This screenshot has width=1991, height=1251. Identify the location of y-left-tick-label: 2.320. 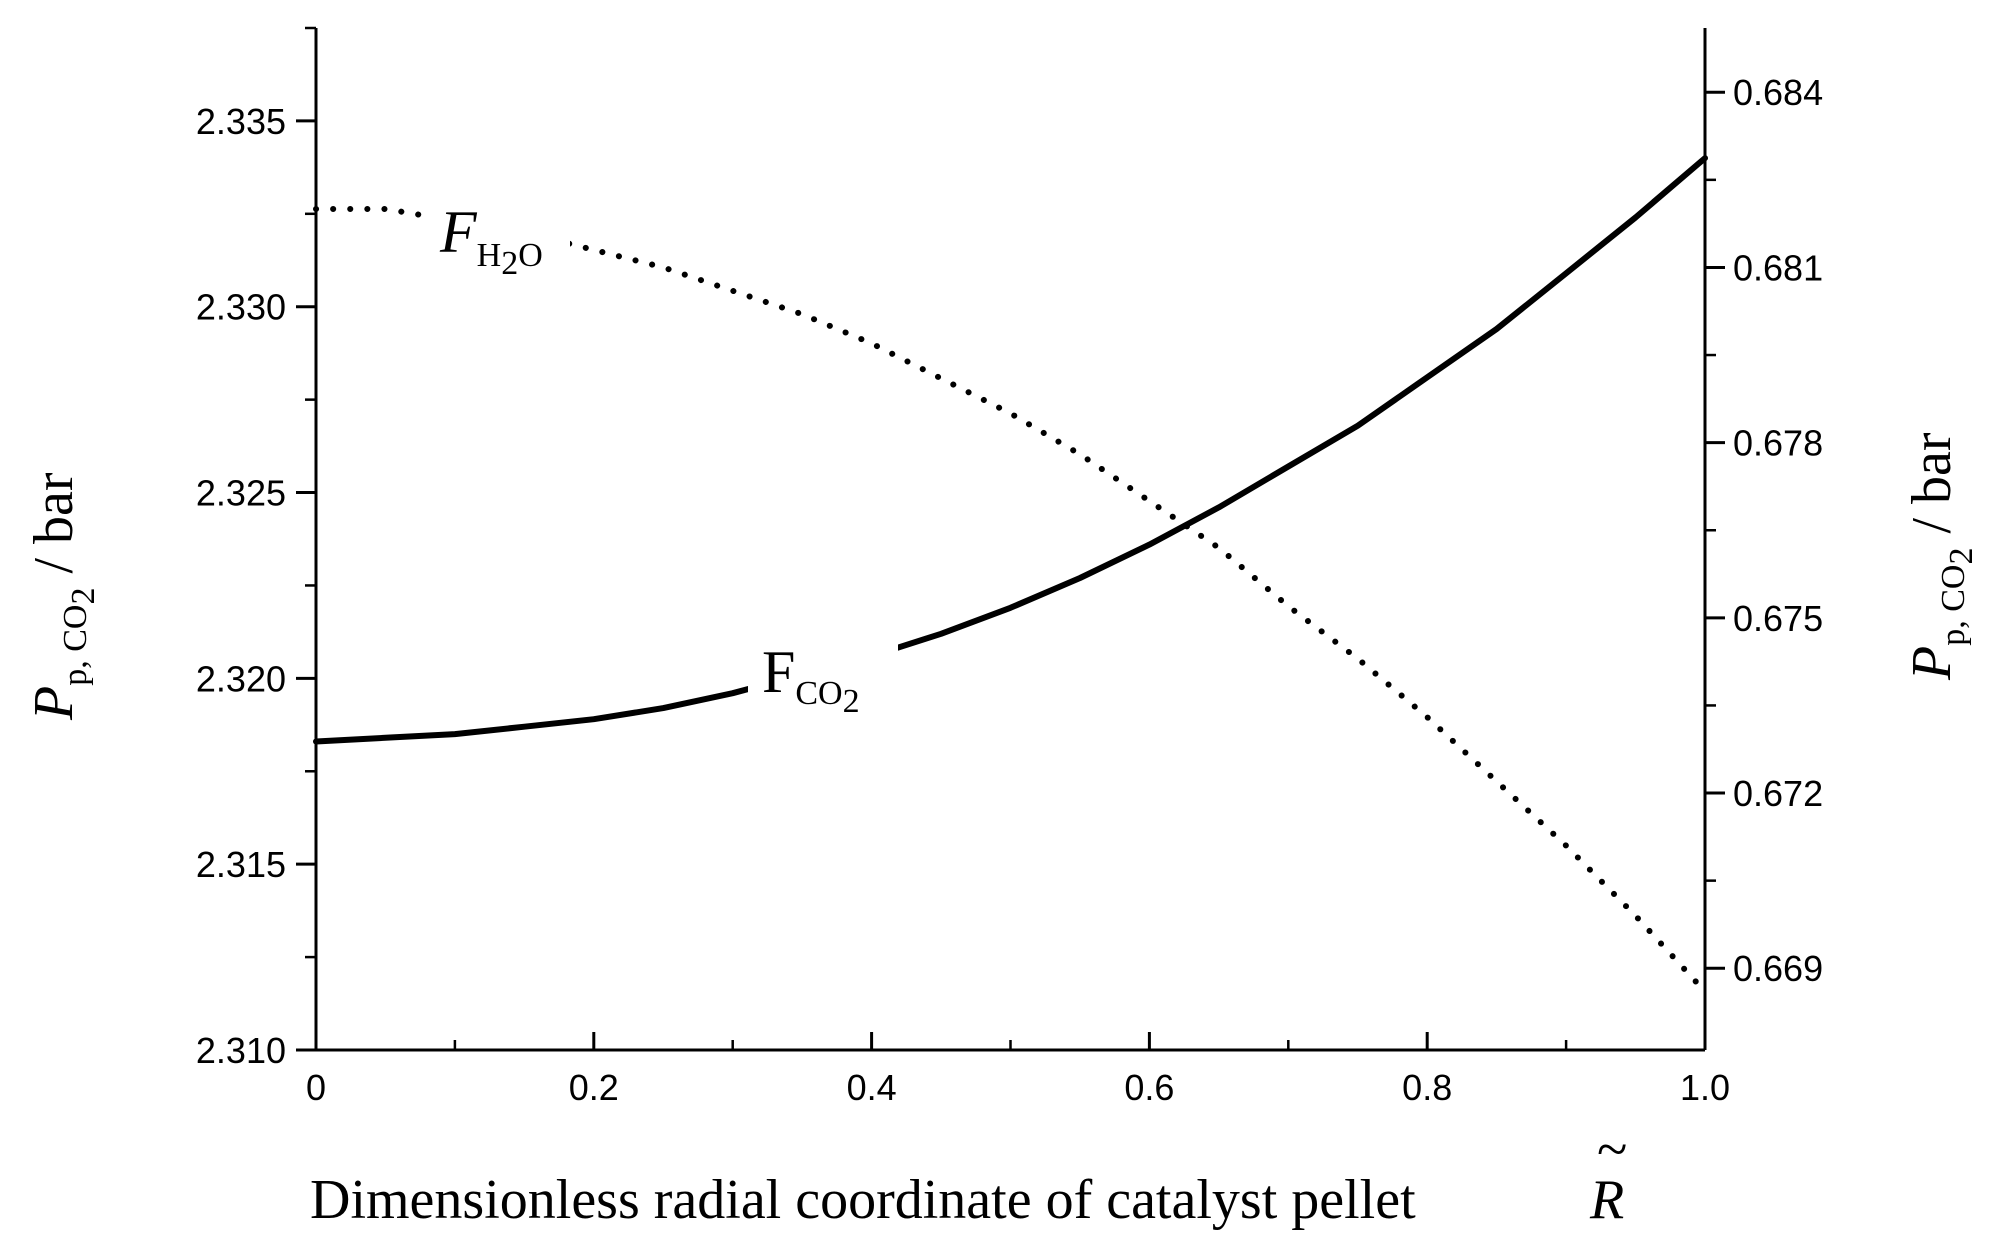
(241, 678).